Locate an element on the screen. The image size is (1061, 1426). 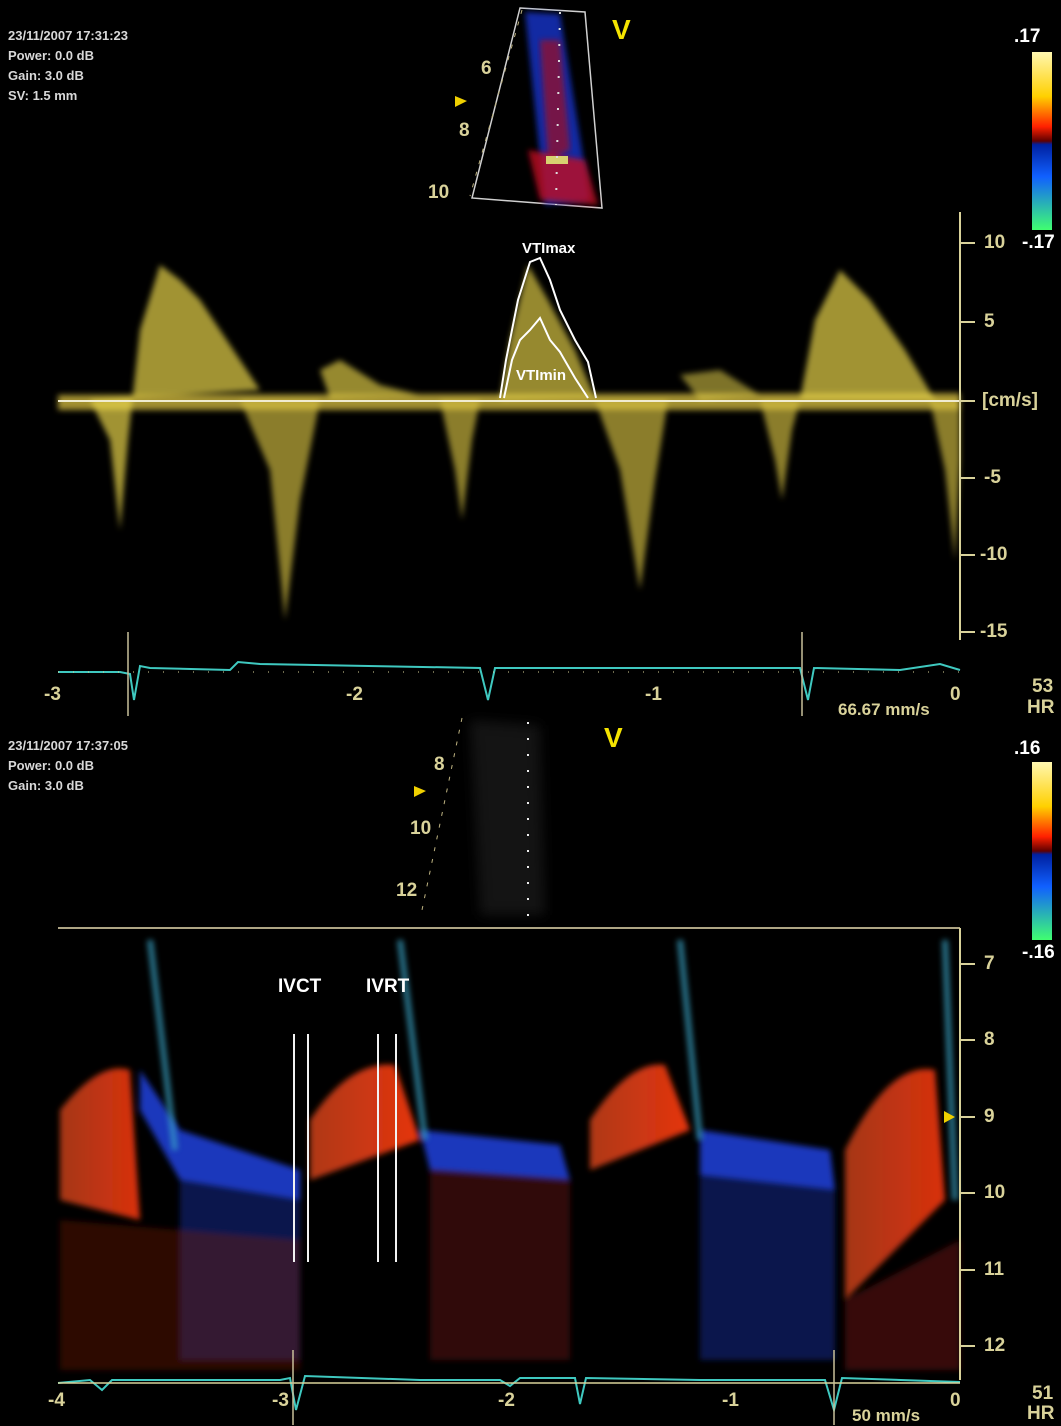
bottom-color-bar is located at coordinates (1042, 851).